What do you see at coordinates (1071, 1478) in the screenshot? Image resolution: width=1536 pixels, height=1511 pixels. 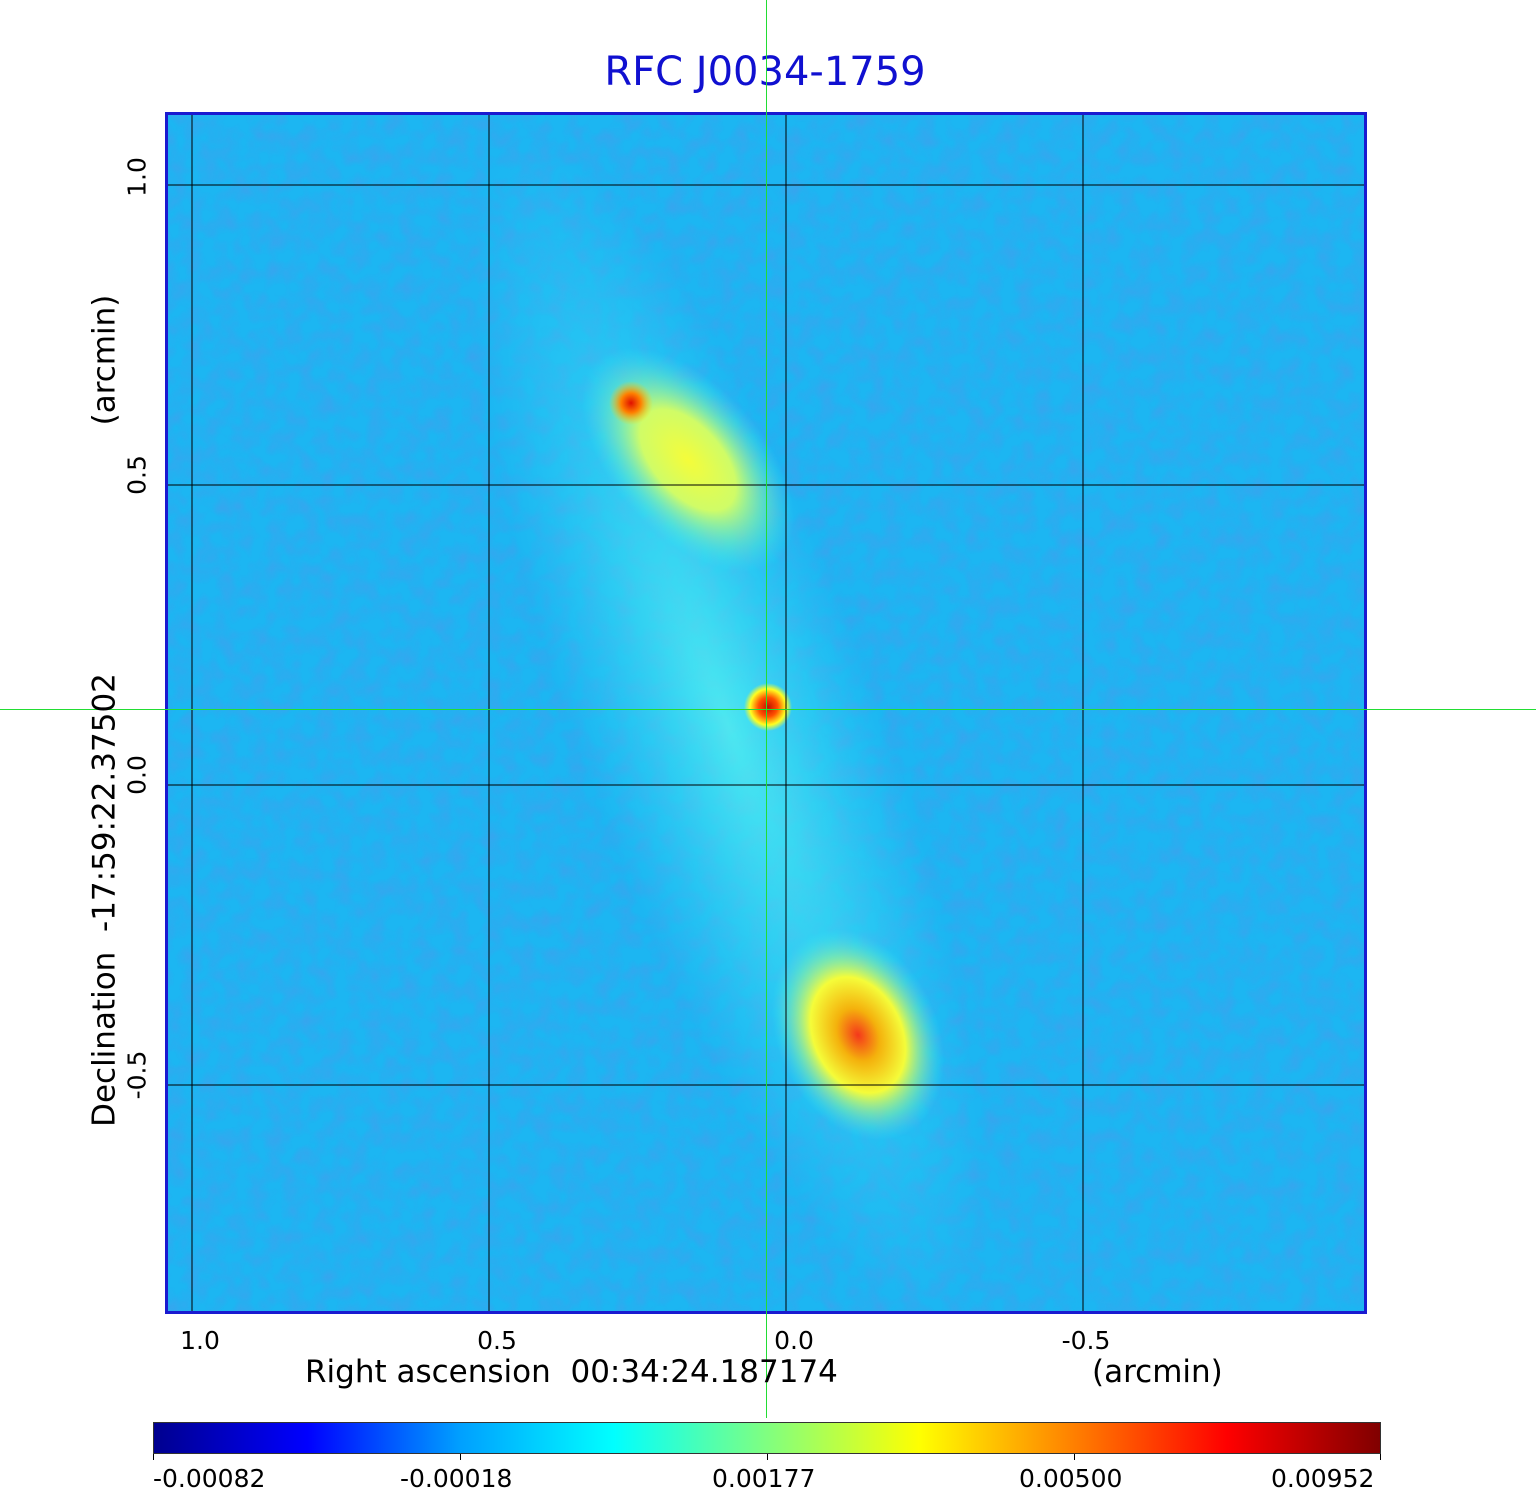 I see `colorbar-tick-label: 0.00500` at bounding box center [1071, 1478].